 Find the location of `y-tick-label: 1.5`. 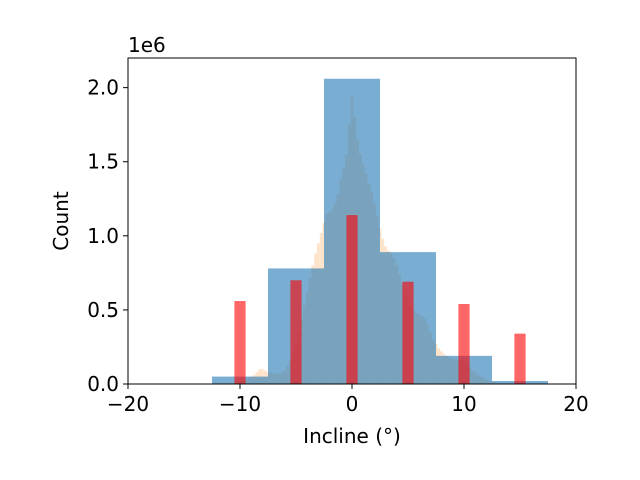

y-tick-label: 1.5 is located at coordinates (103, 162).